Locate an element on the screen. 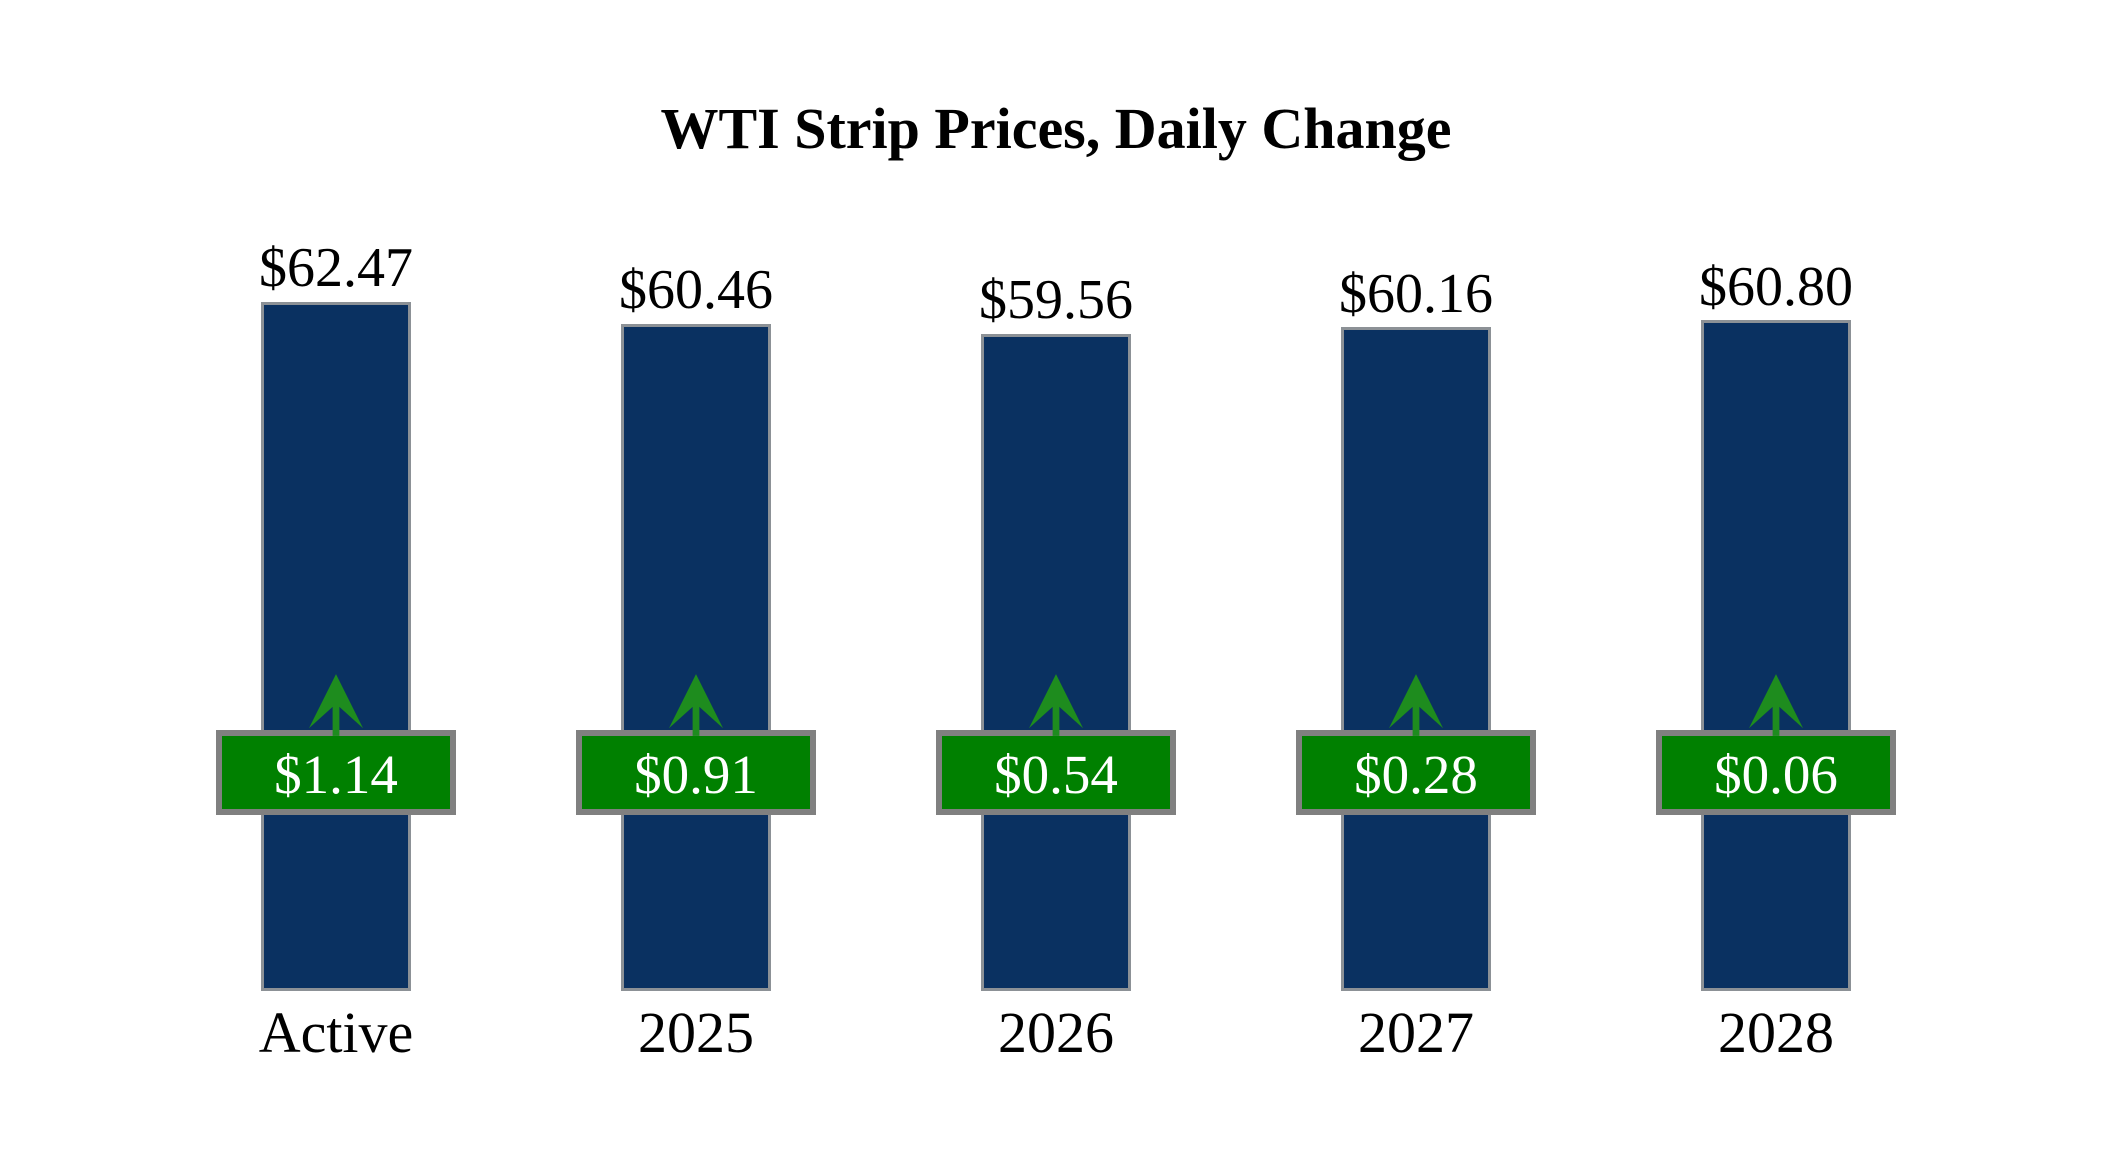 The width and height of the screenshot is (2112, 1152). change-badge: $0.06 is located at coordinates (1776, 772).